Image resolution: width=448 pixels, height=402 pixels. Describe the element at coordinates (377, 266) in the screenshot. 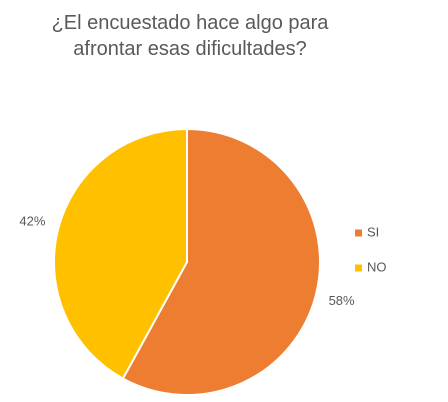

I see `legend-label: NO` at that location.